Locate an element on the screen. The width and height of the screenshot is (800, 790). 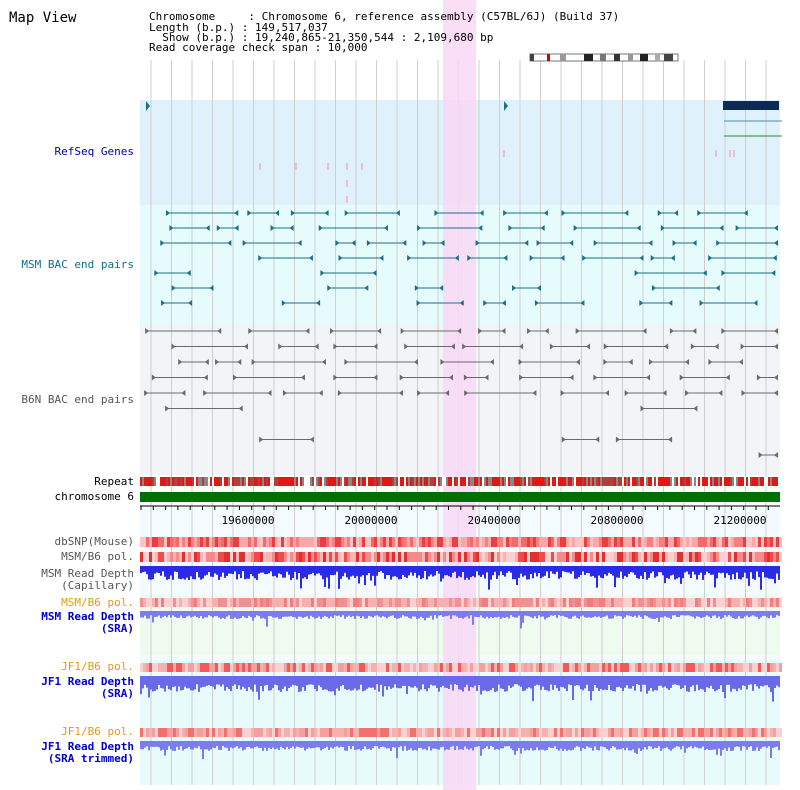
track-label-jf1b6-pol: JF1/B6 pol. is located at coordinates (97, 666).